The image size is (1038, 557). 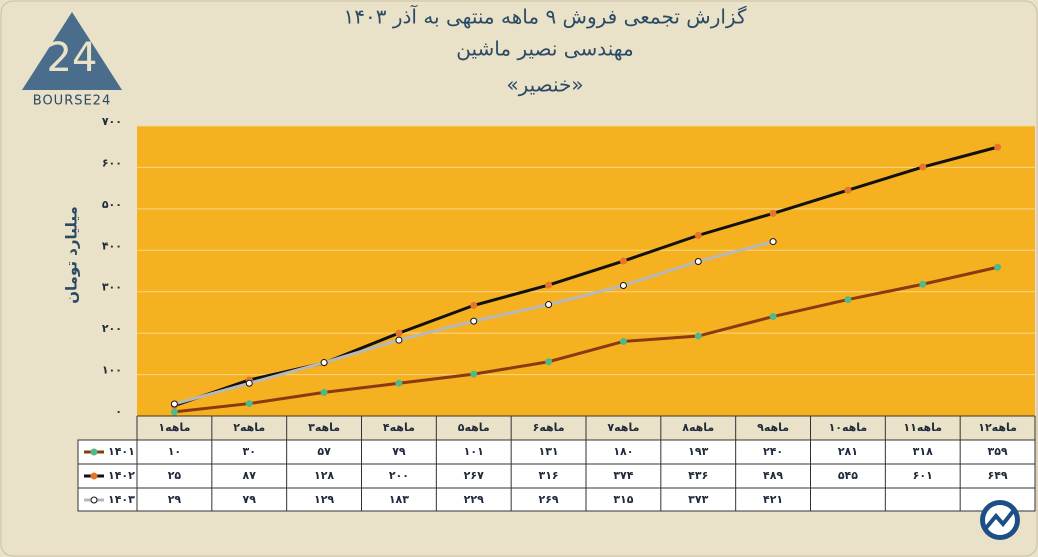 What do you see at coordinates (175, 499) in the screenshot?
I see `table-value: ۲۹` at bounding box center [175, 499].